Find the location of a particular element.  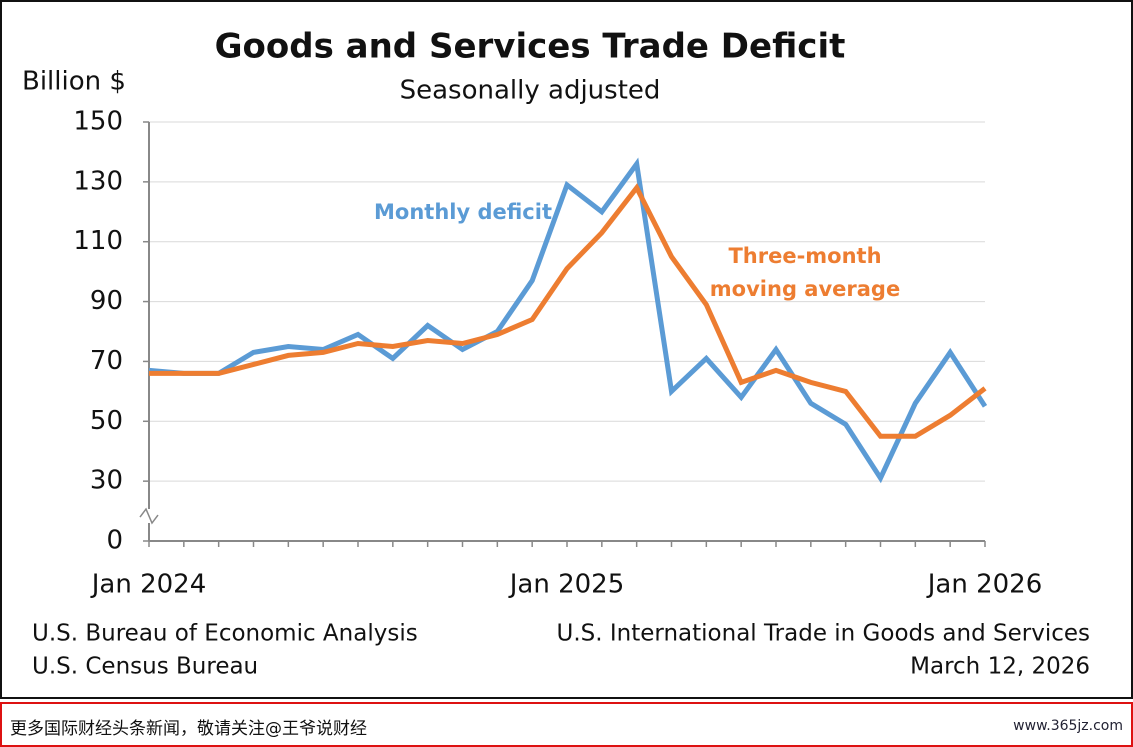

x-tick-label: Jan 2025 is located at coordinates (566, 585).